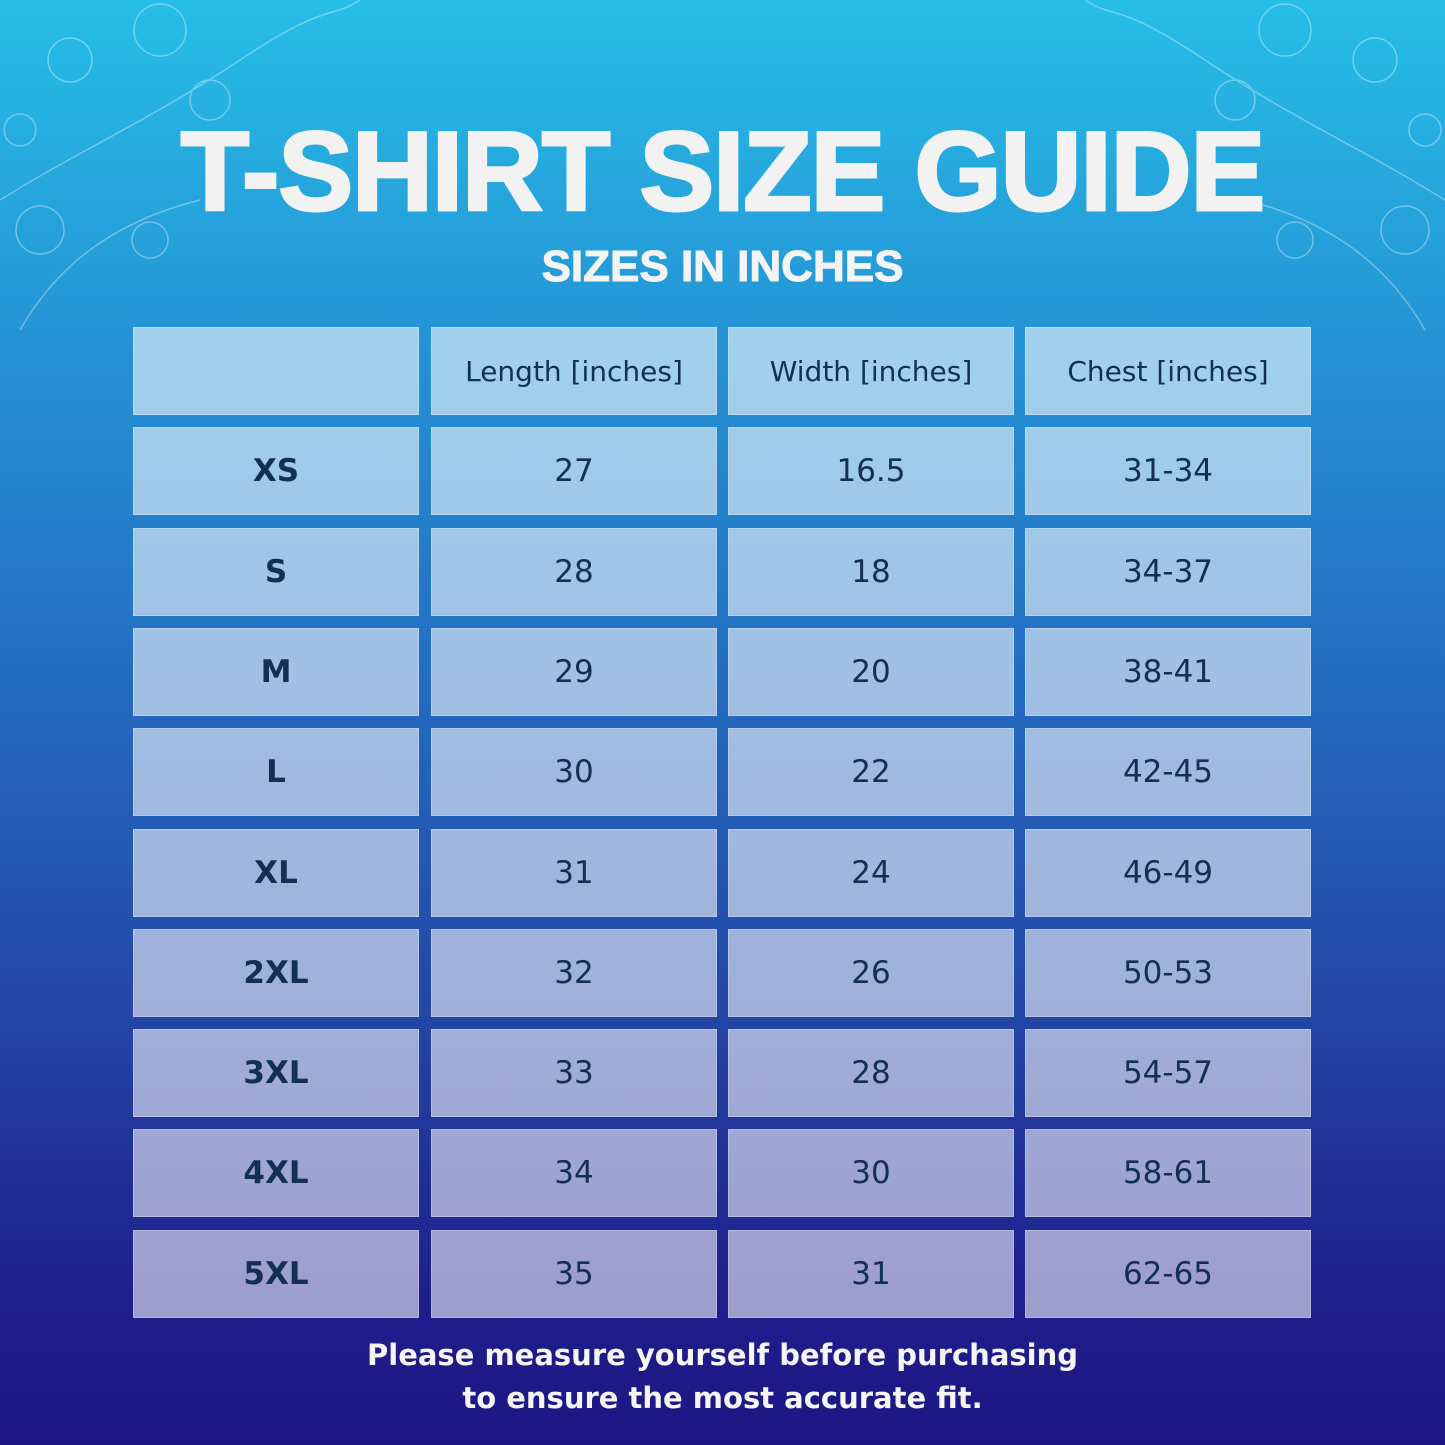 The image size is (1445, 1445). I want to click on chest-cell: 34-37, so click(1168, 571).